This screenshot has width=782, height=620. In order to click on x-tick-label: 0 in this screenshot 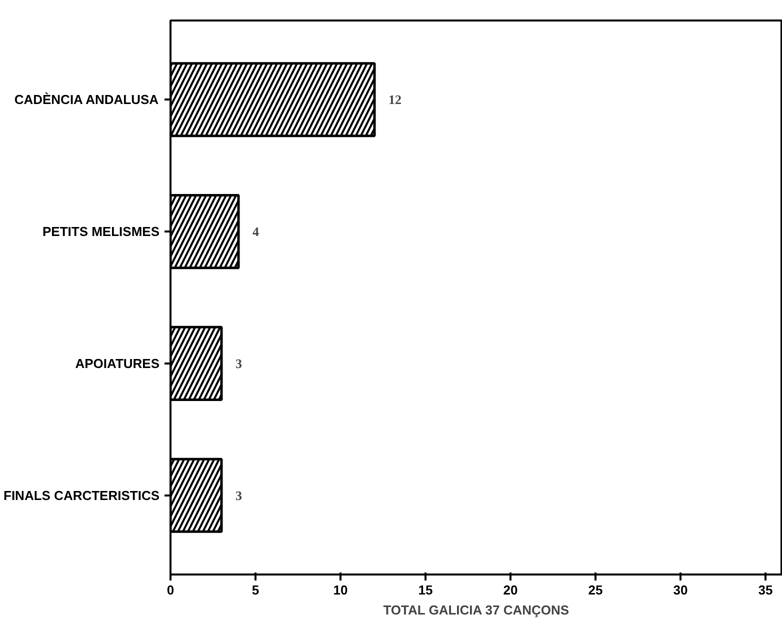, I will do `click(170, 590)`.